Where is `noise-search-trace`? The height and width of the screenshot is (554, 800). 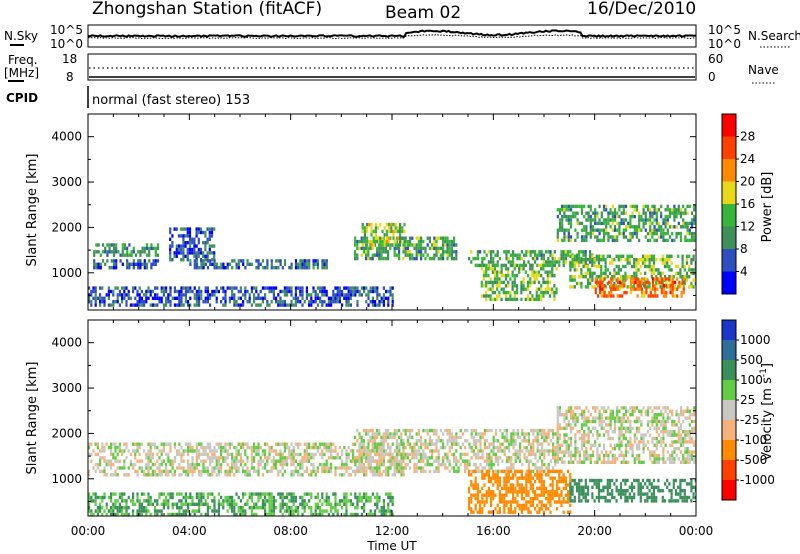
noise-search-trace is located at coordinates (392, 36).